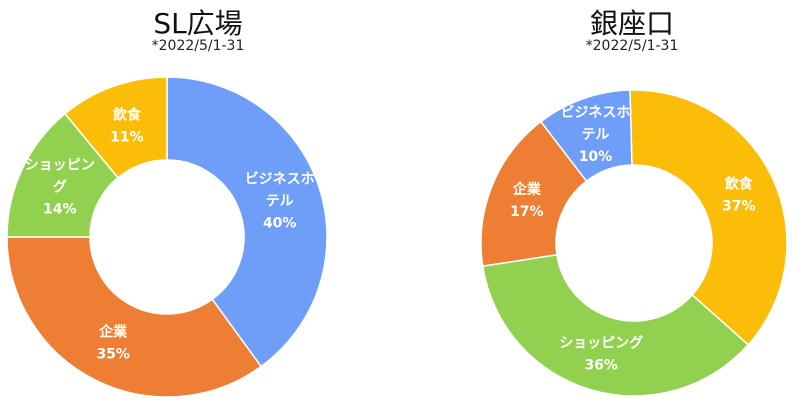 This screenshot has height=420, width=800. I want to click on right-slice-label-3: ビジネスホテル 10%, so click(595, 135).